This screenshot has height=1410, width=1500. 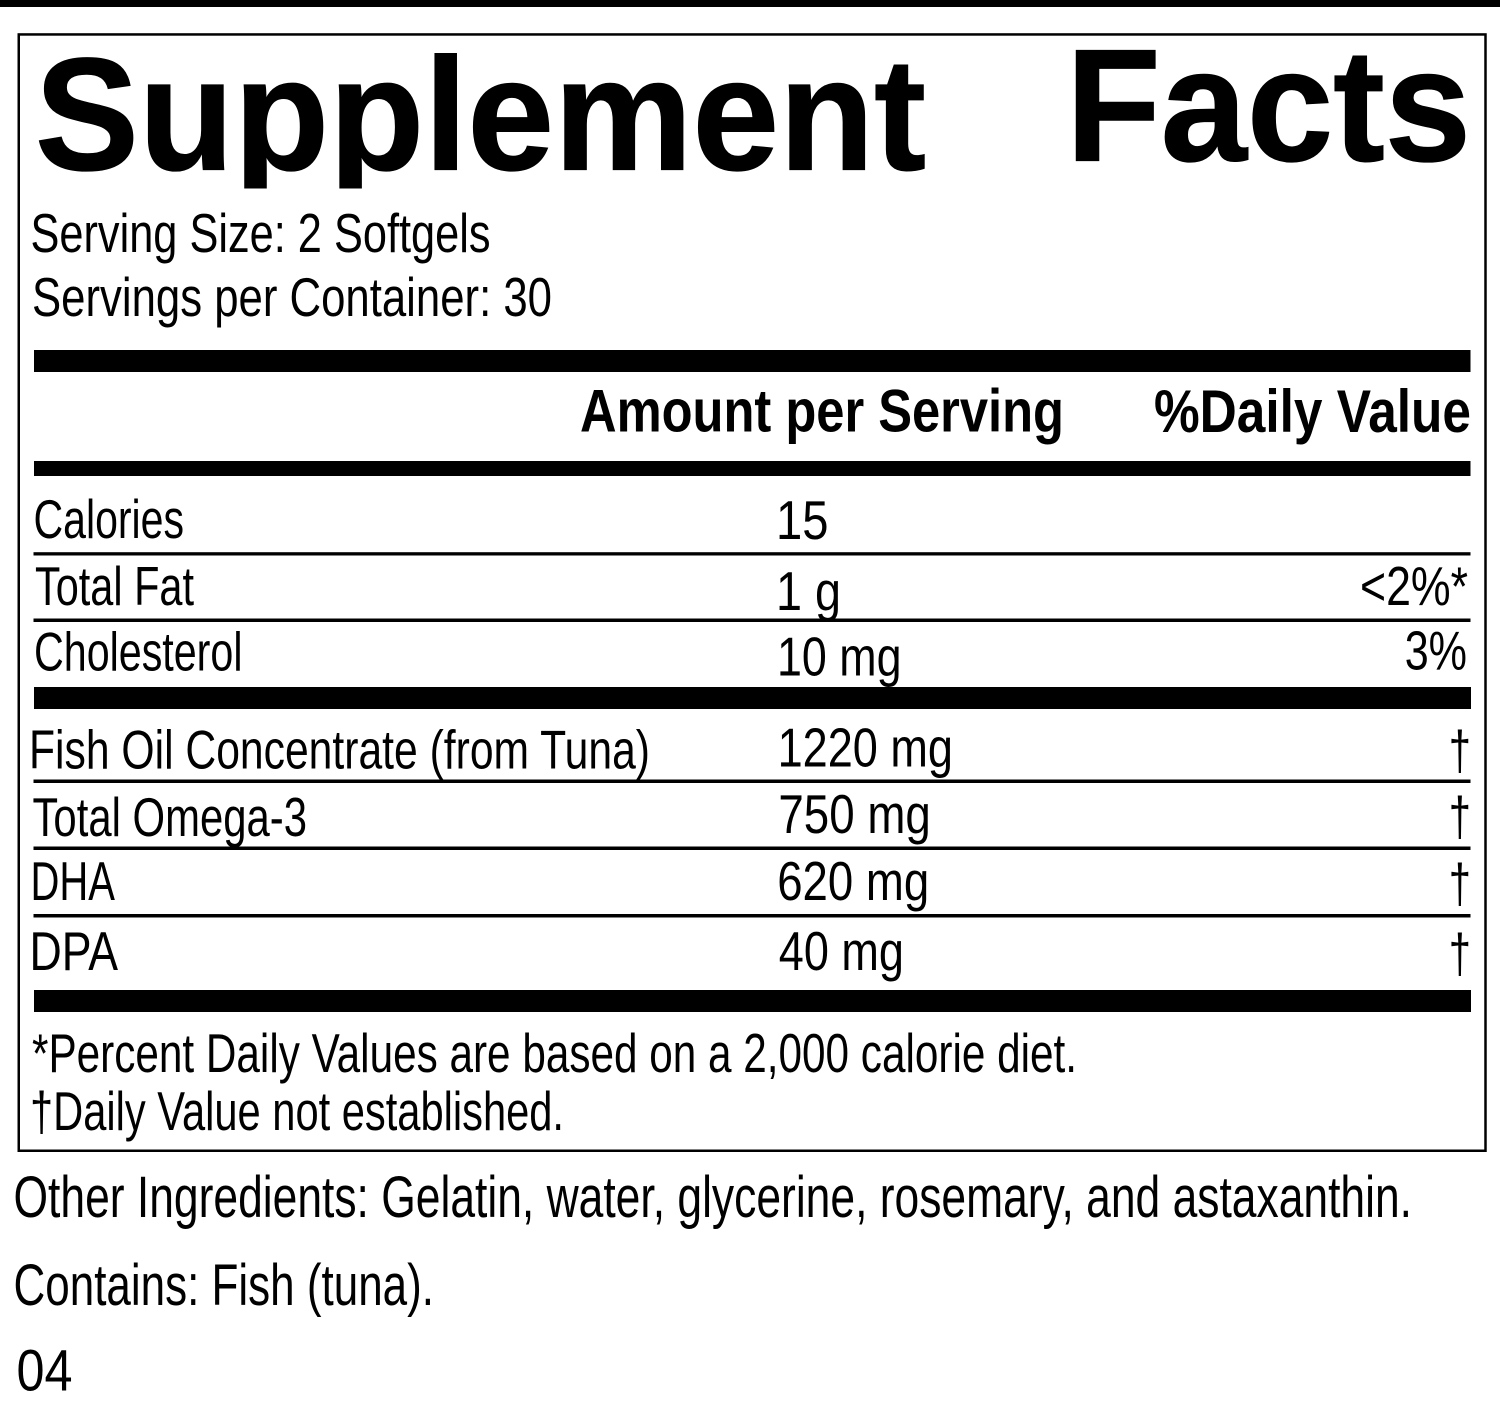 I want to click on svg-text: Amount per Serving, so click(x=822, y=411).